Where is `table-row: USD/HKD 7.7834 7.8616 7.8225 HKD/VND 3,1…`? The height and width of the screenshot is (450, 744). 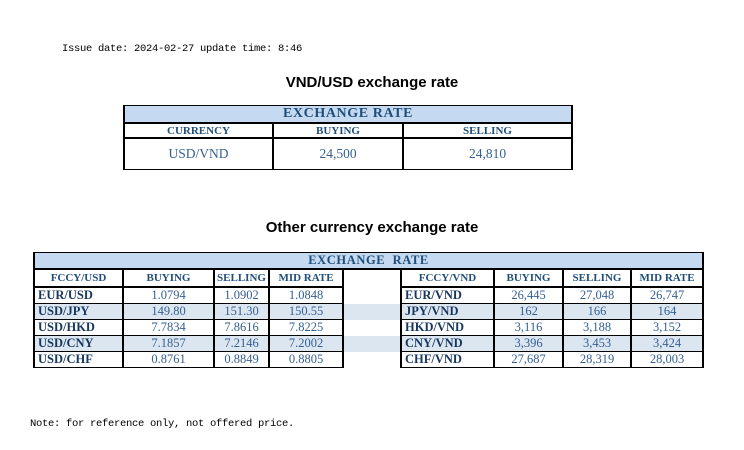
table-row: USD/HKD 7.7834 7.8616 7.8225 HKD/VND 3,1… is located at coordinates (369, 327).